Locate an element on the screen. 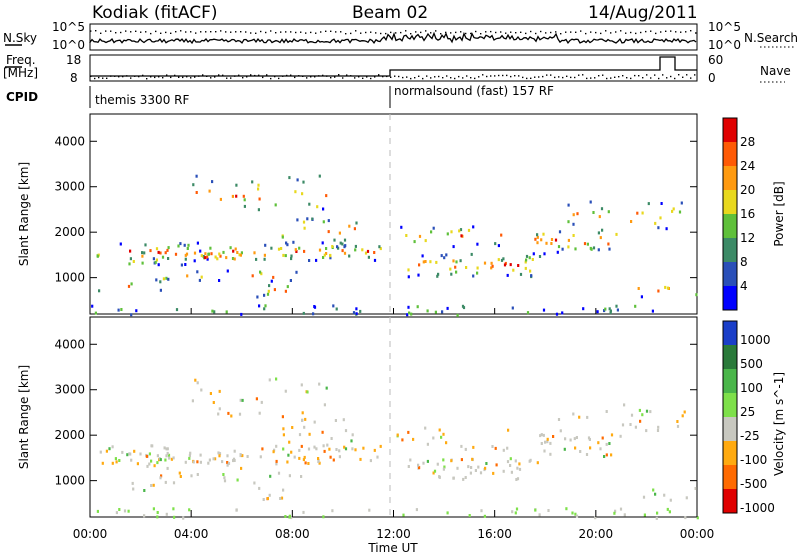 The image size is (800, 554). colorbar-segment is located at coordinates (730, 453).